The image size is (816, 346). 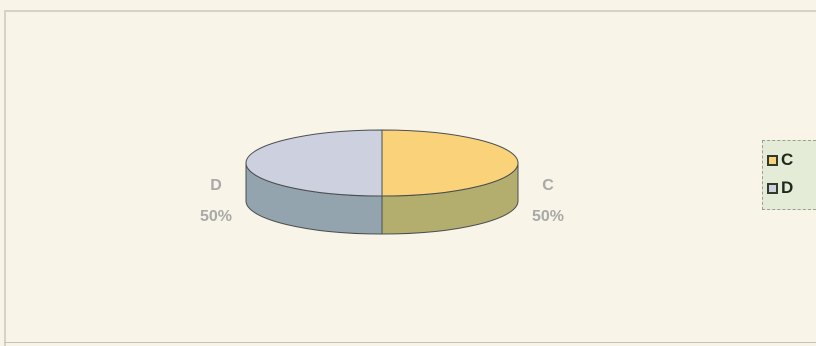 I want to click on frame-left-border, so click(x=5, y=178).